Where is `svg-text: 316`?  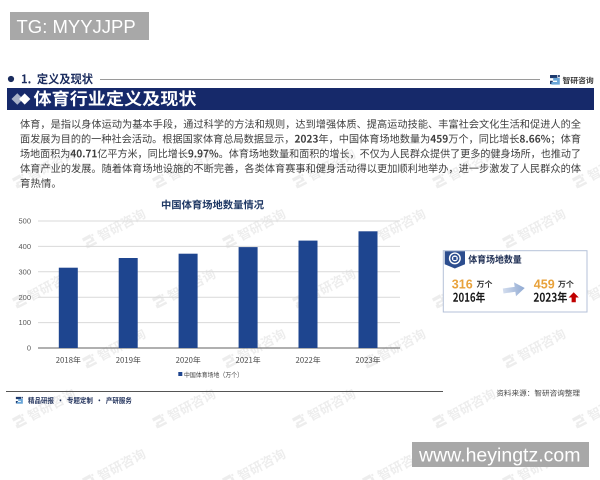
svg-text: 316 is located at coordinates (462, 284).